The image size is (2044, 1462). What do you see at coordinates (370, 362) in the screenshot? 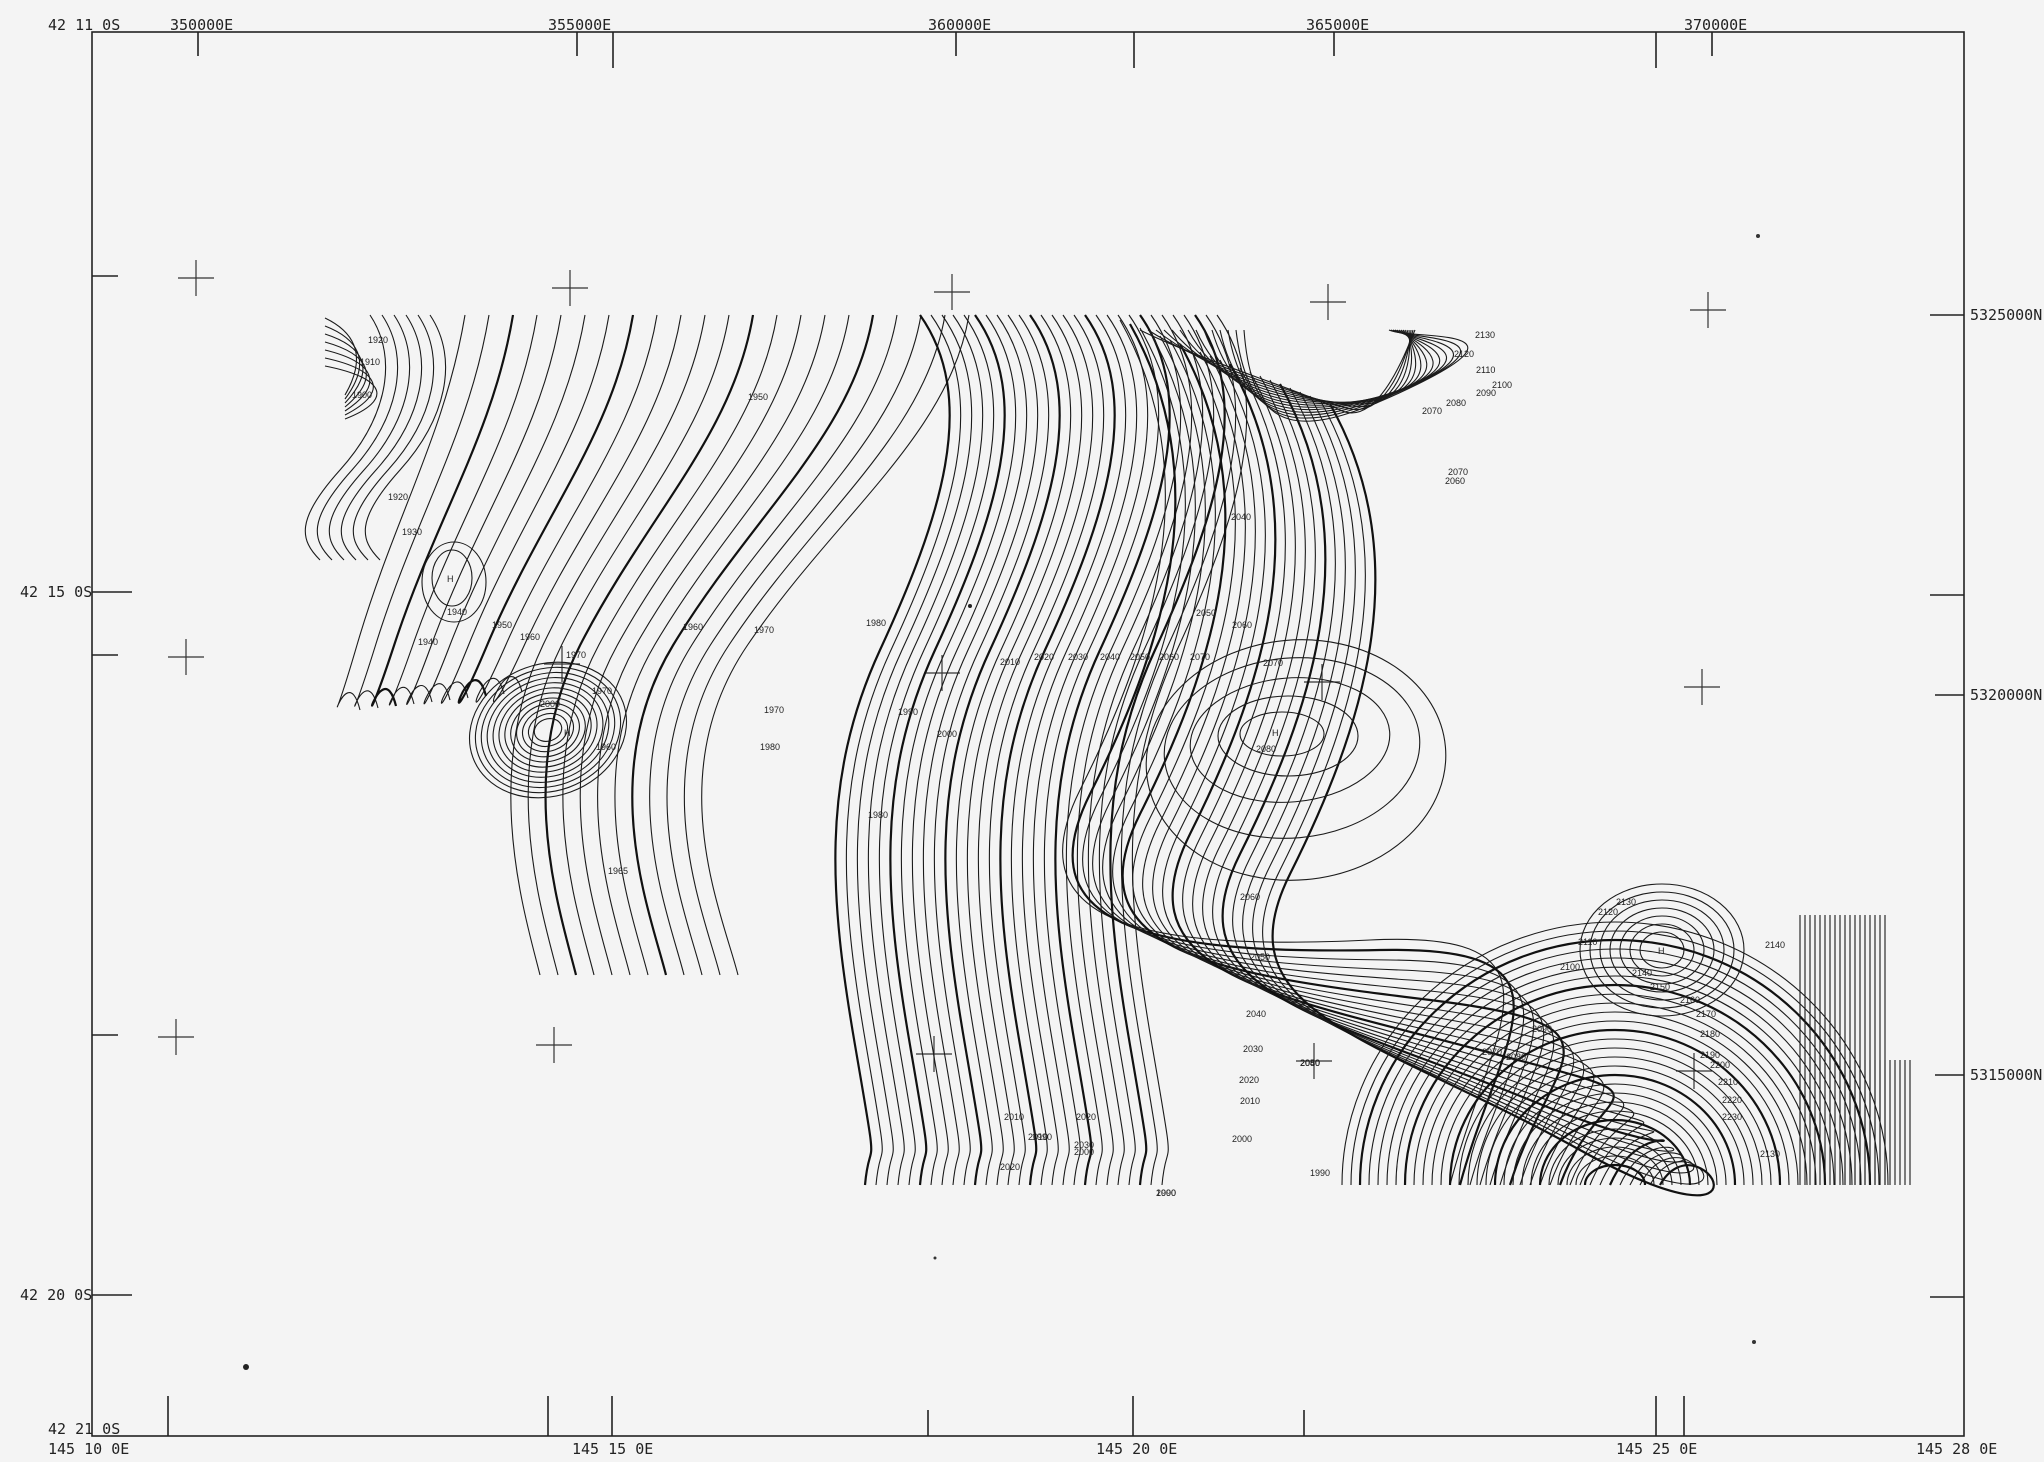
I see `contour-label: 1910` at bounding box center [370, 362].